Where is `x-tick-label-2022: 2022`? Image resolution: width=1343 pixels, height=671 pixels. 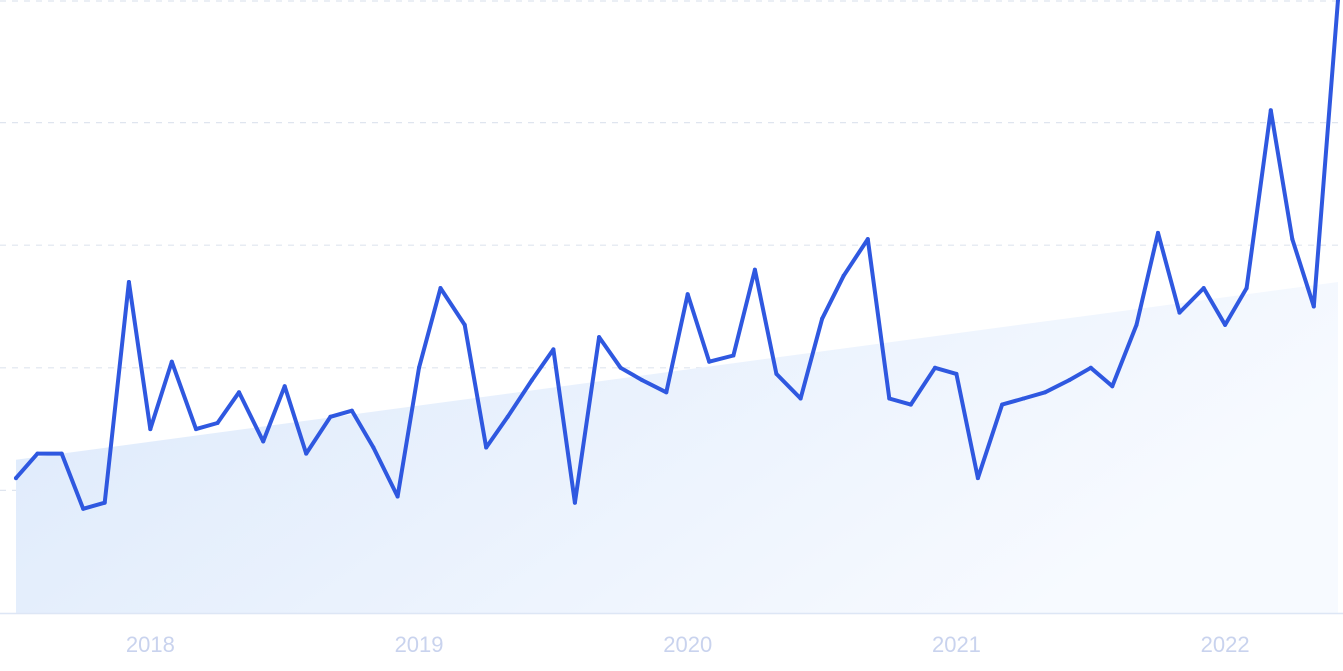
x-tick-label-2022: 2022 is located at coordinates (1225, 644).